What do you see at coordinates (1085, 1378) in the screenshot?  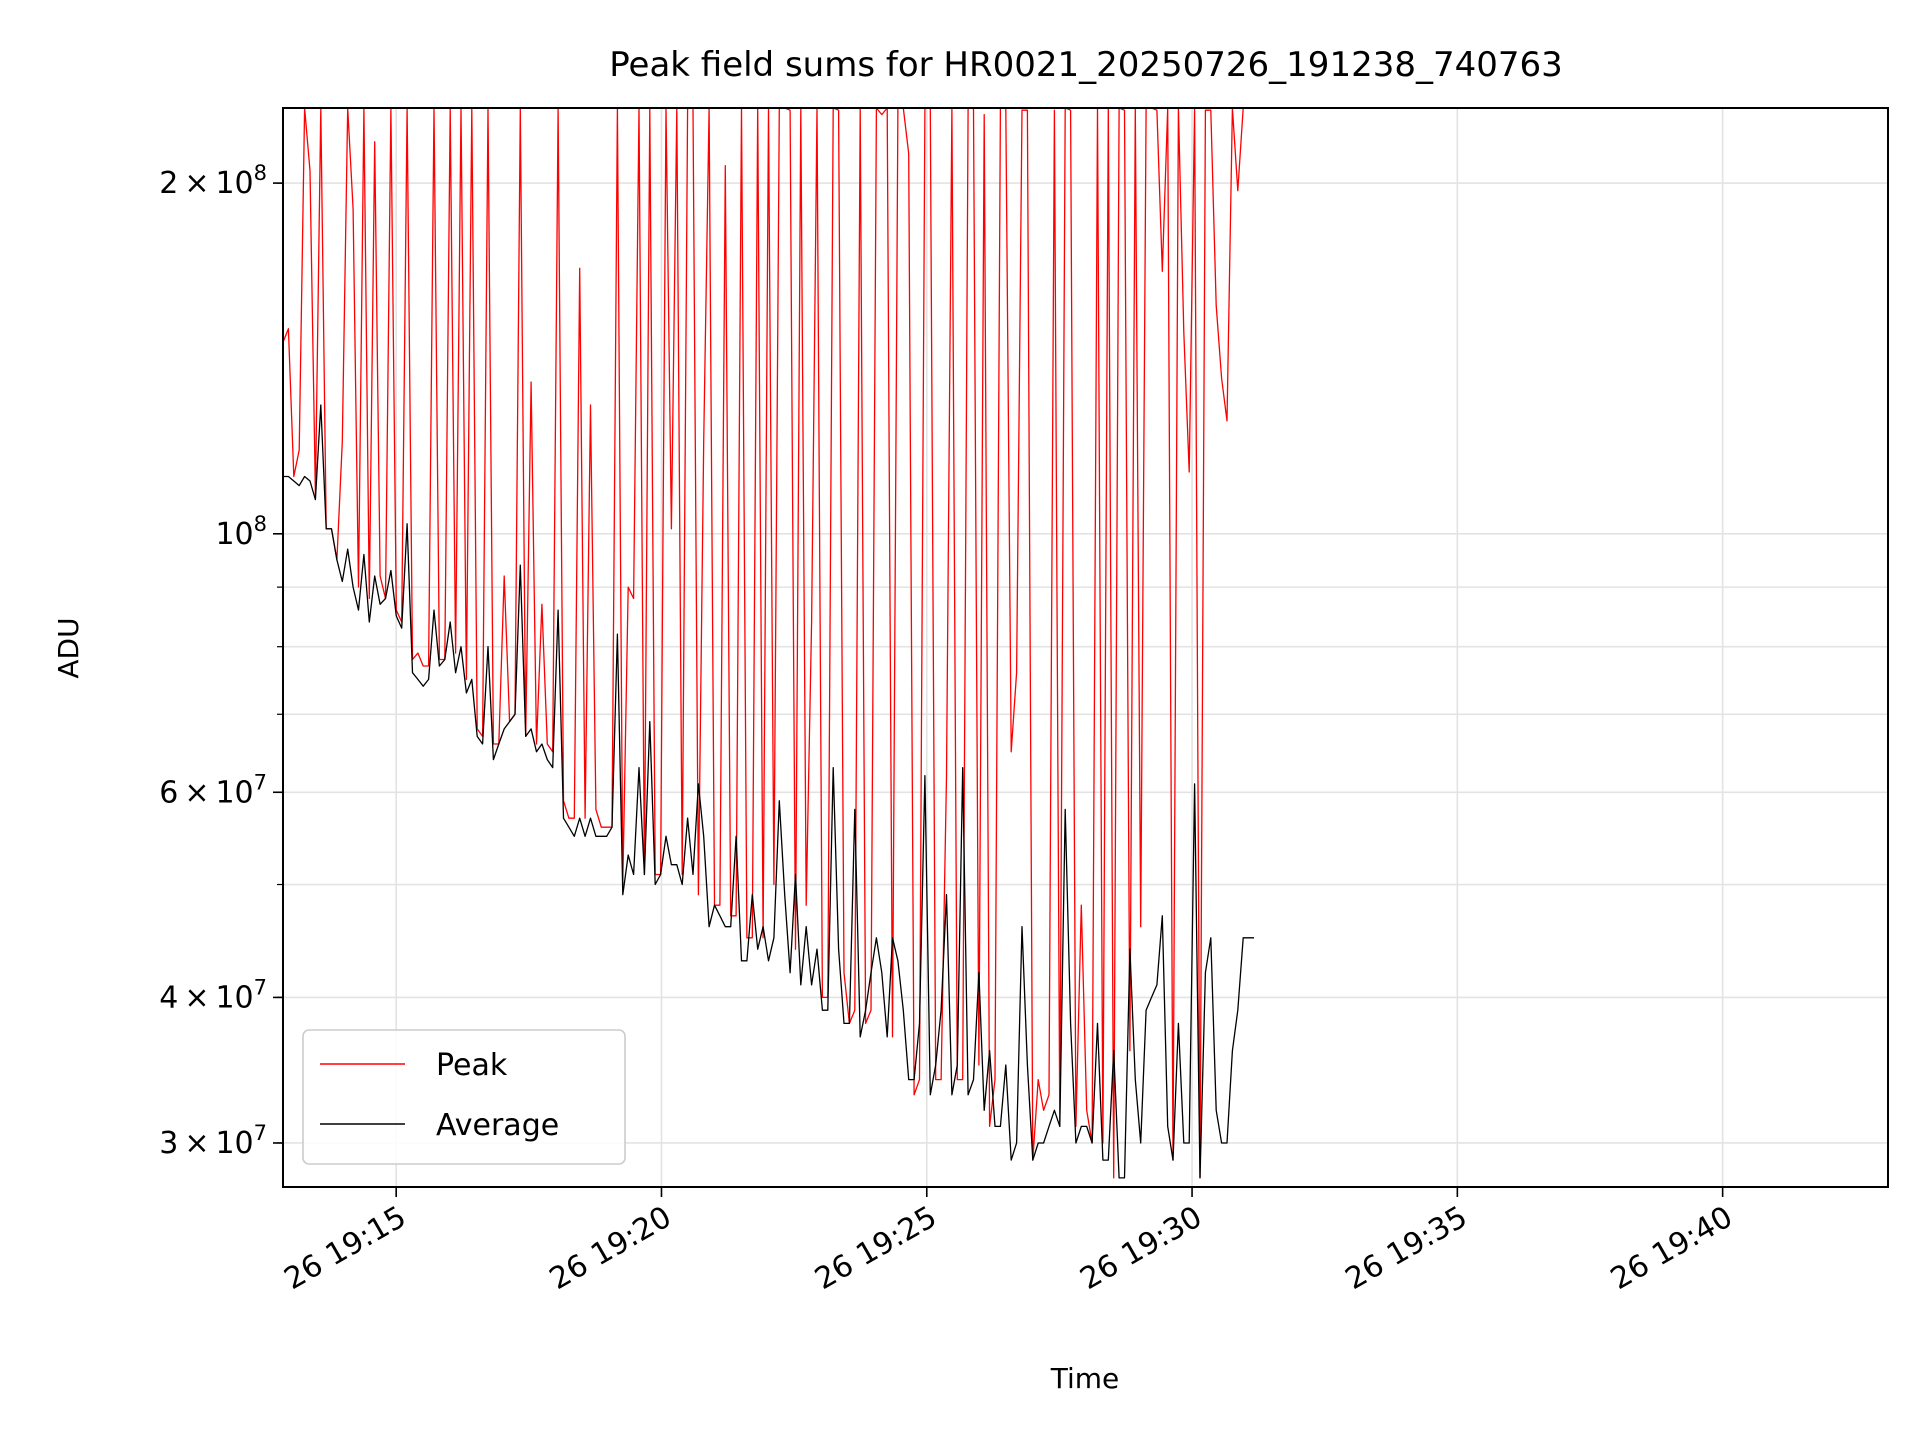 I see `x-axis-label: Time` at bounding box center [1085, 1378].